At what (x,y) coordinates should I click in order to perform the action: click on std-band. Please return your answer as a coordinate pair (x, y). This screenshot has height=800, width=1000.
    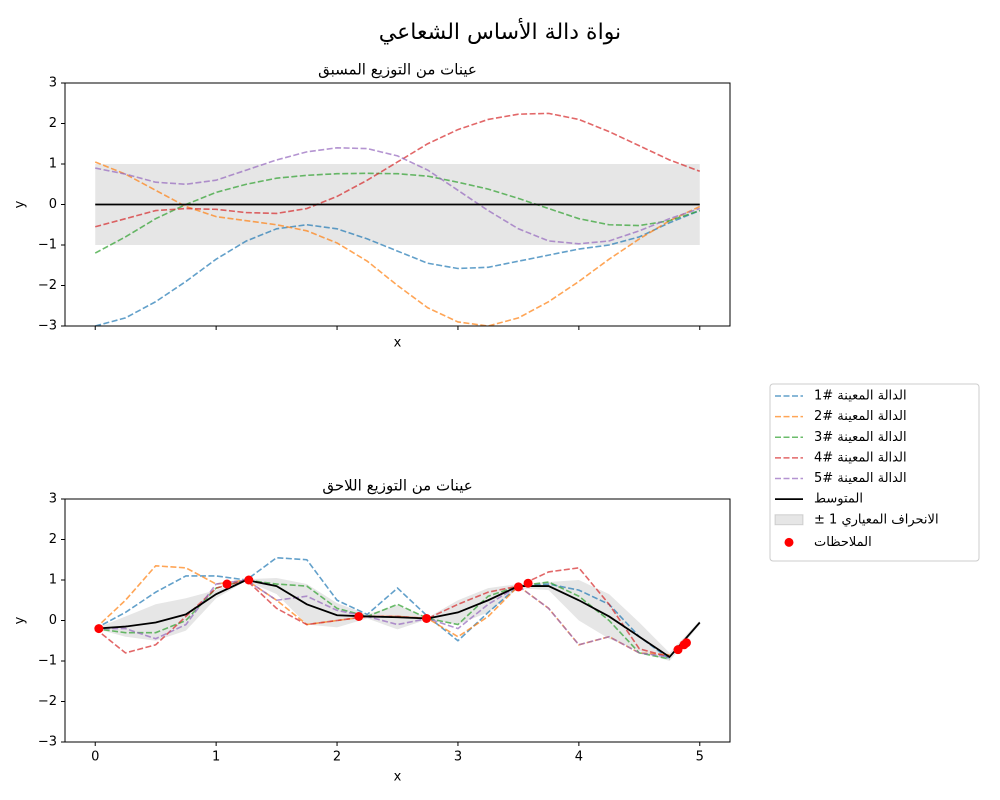
    Looking at the image, I should click on (397, 619).